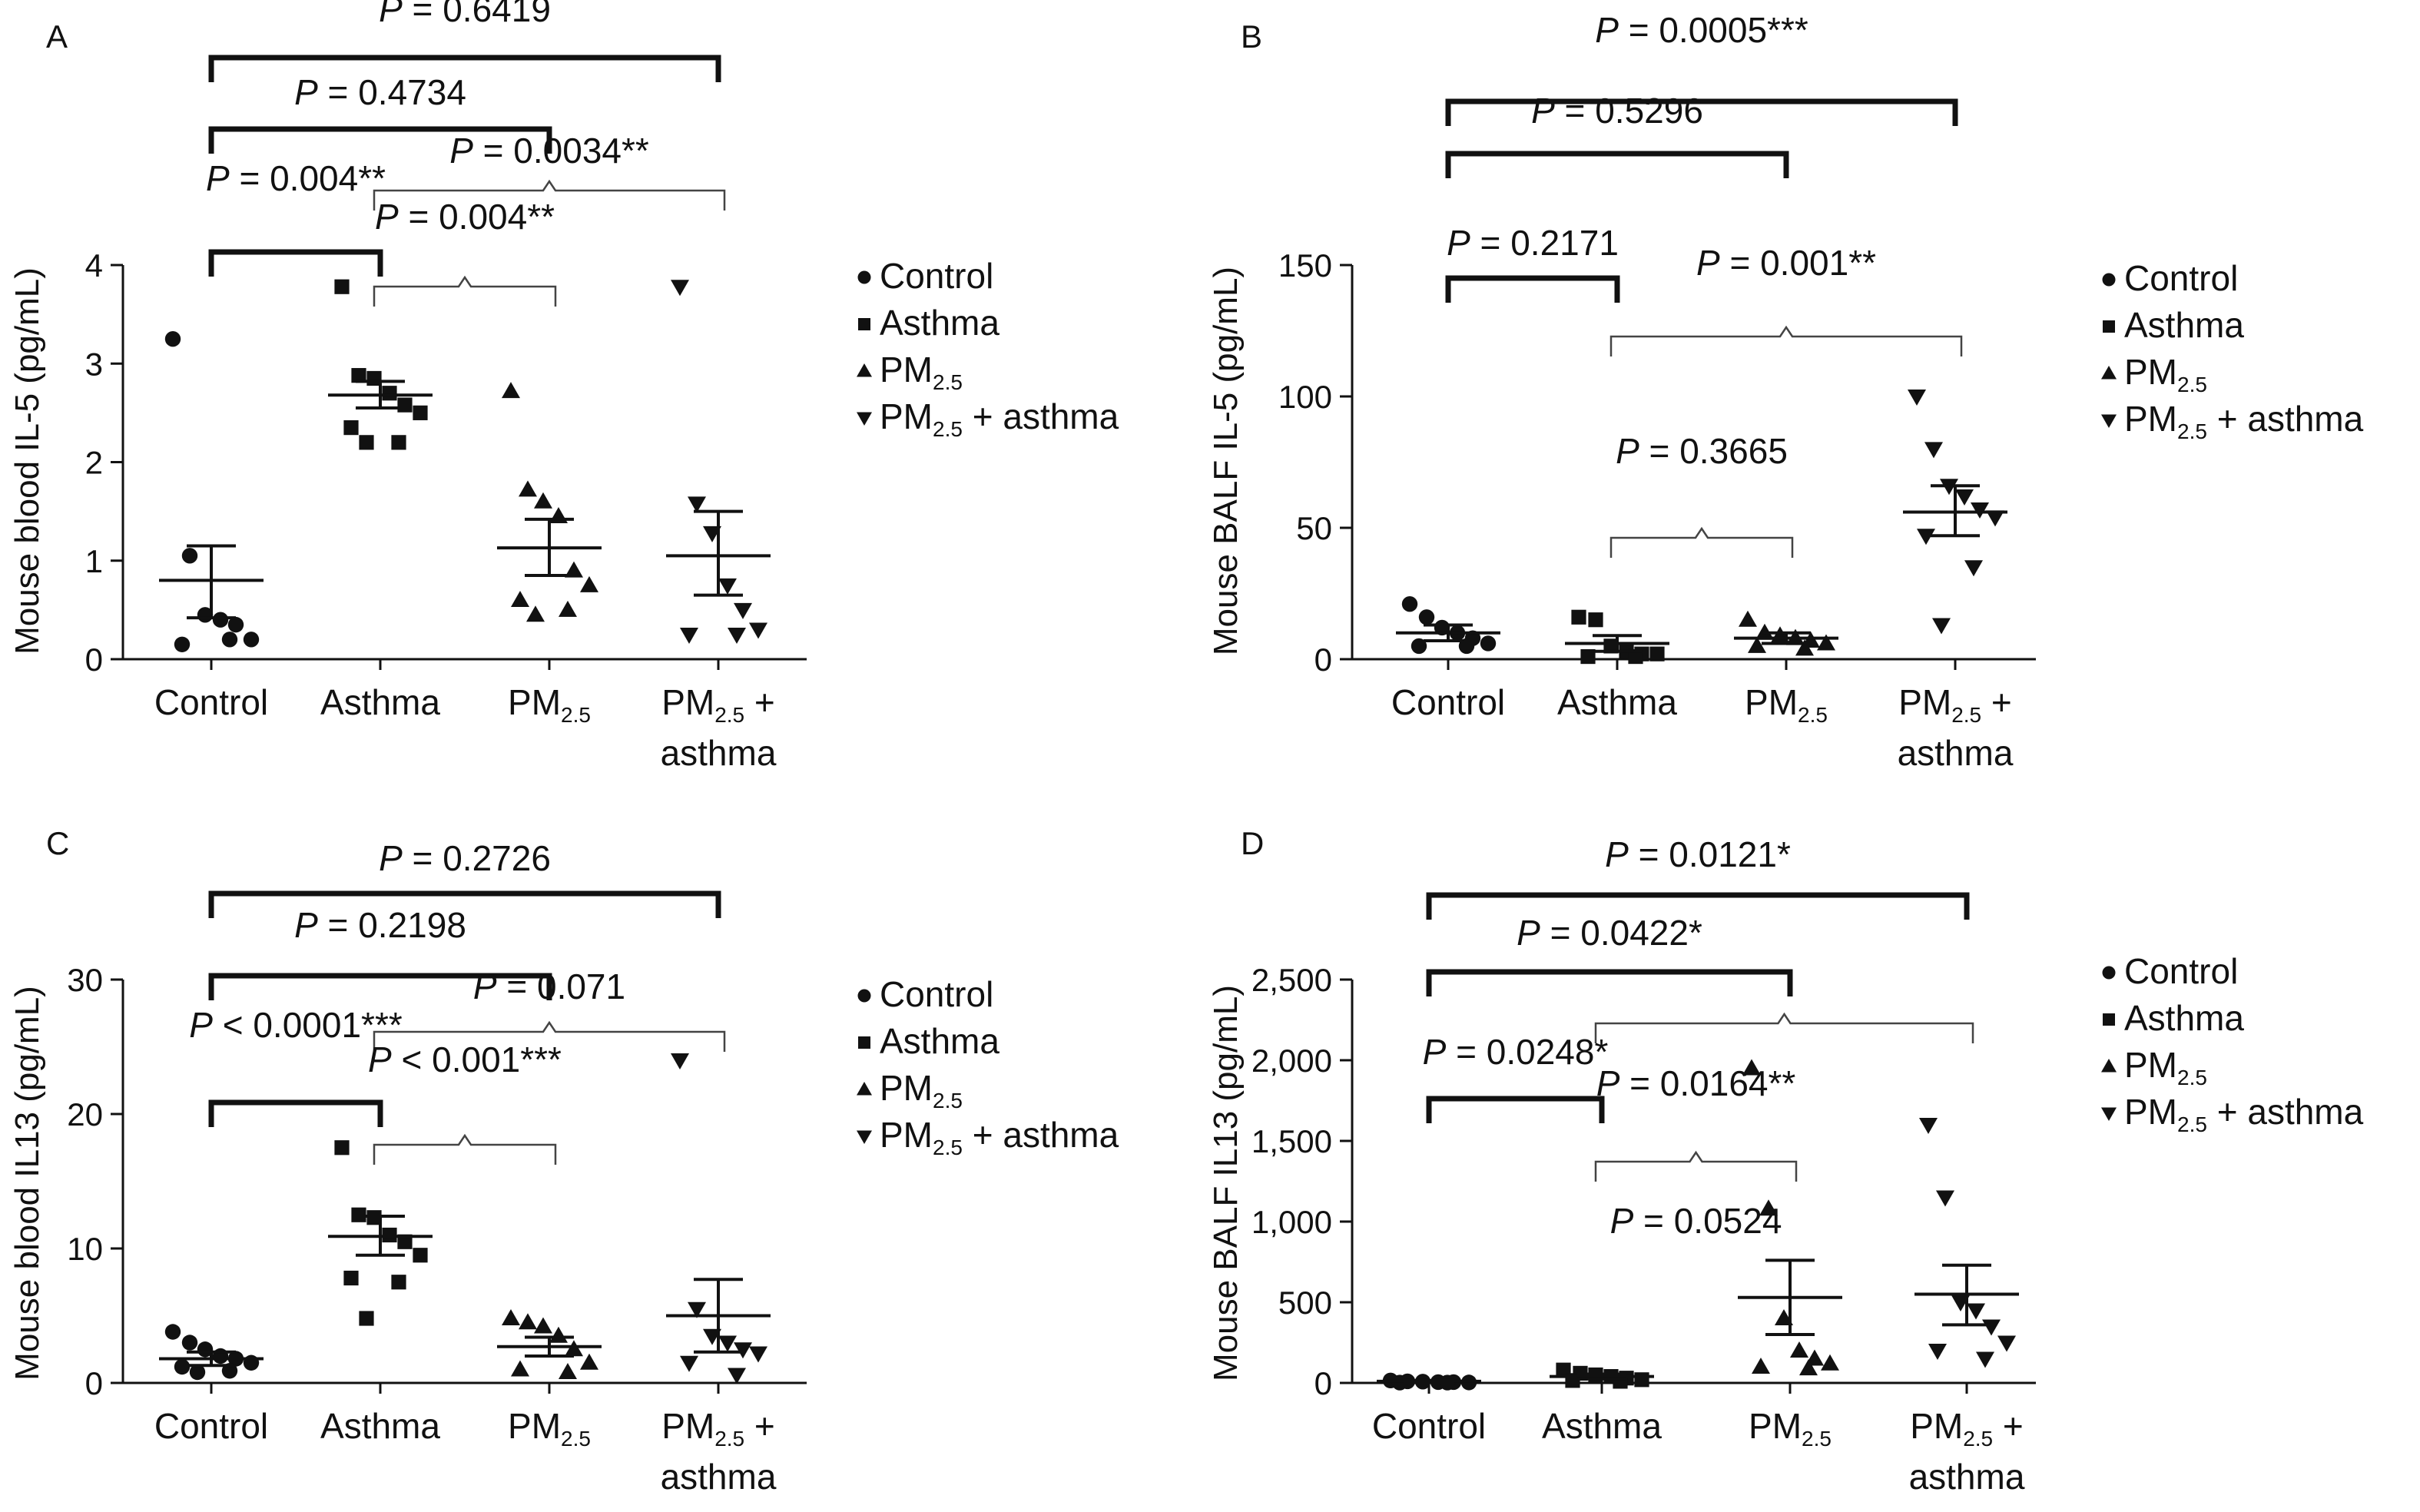 The height and width of the screenshot is (1512, 2420). What do you see at coordinates (1305, 1303) in the screenshot?
I see `y-tick-label: 500` at bounding box center [1305, 1303].